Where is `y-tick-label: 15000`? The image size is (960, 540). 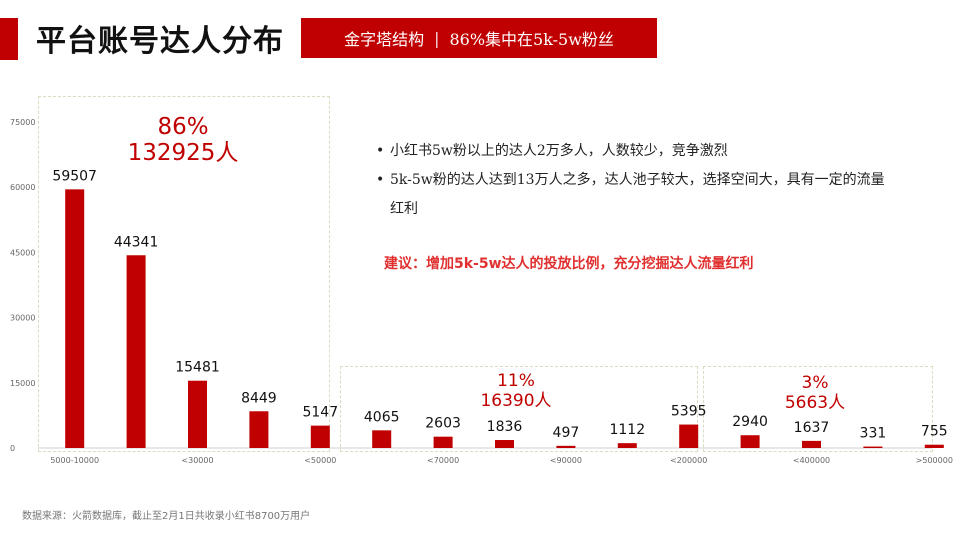
y-tick-label: 15000 is located at coordinates (22, 383).